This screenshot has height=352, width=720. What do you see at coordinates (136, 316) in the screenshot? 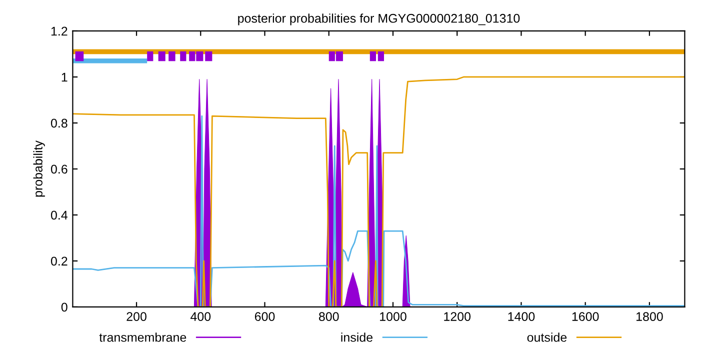
I see `x-tick-label: 200` at bounding box center [136, 316].